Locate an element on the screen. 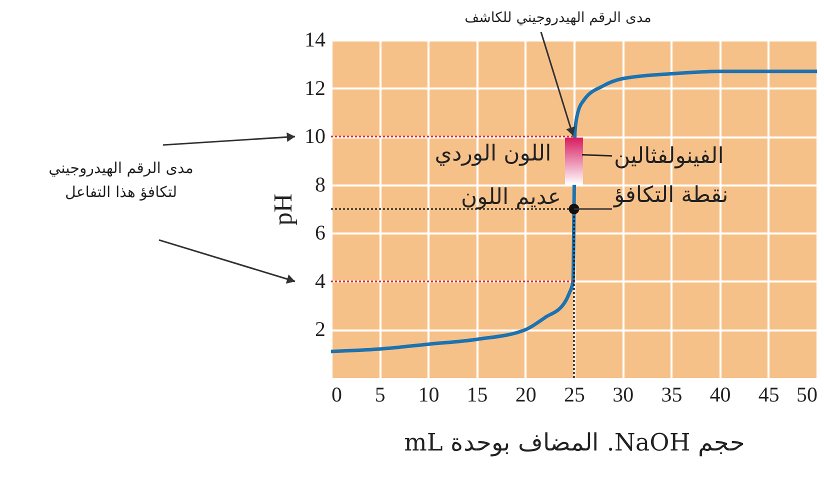 Image resolution: width=824 pixels, height=497 pixels. x-tick-label: 5 is located at coordinates (380, 394).